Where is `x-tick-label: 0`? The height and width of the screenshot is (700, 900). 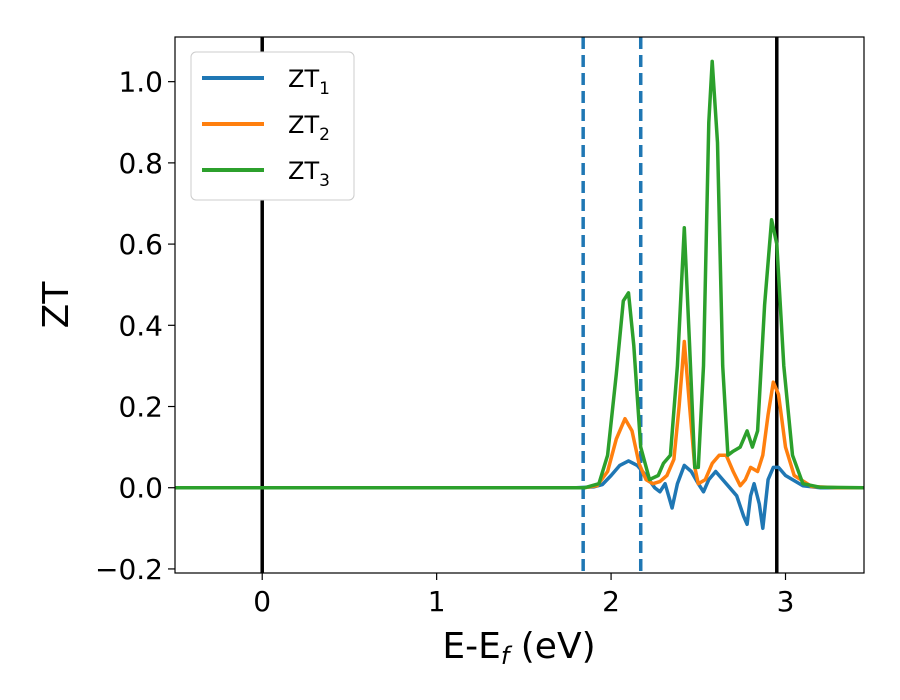 x-tick-label: 0 is located at coordinates (262, 601).